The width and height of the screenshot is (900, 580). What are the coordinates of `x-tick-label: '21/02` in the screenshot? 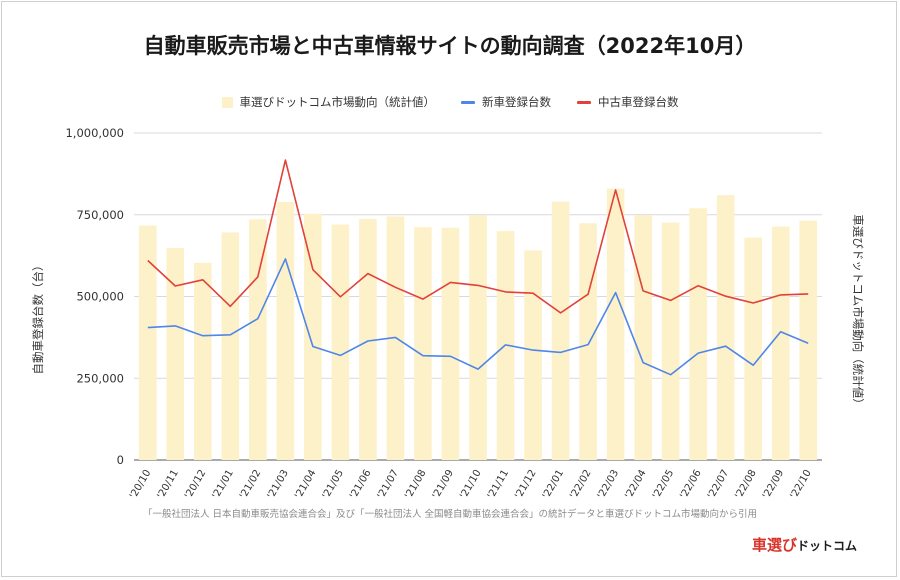 It's located at (250, 484).